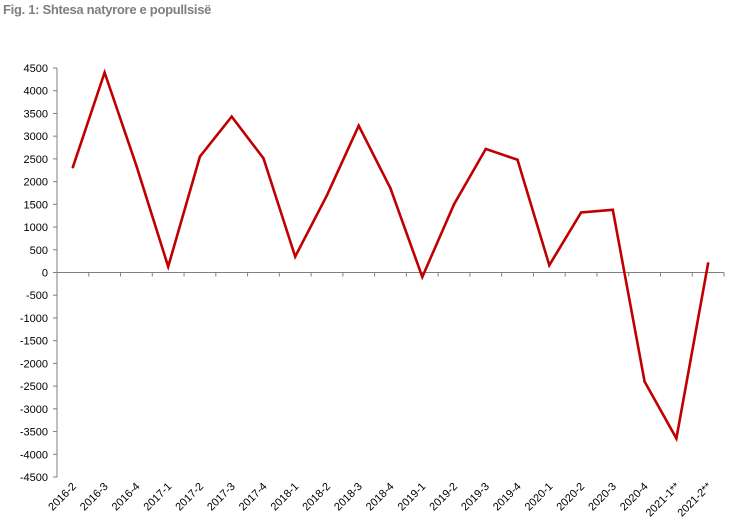 The height and width of the screenshot is (529, 752). I want to click on x-tick-label: 2018-4, so click(380, 497).